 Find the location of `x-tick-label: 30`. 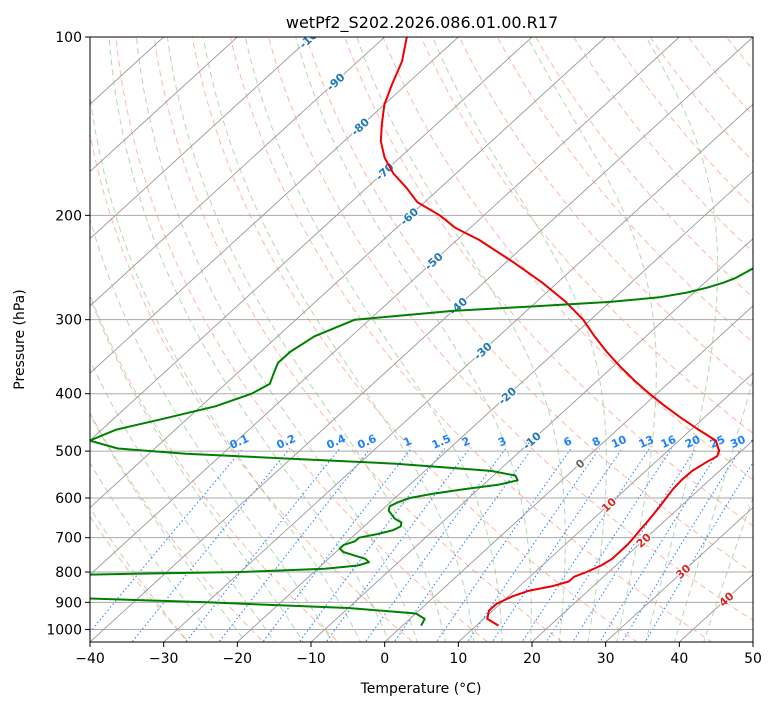

x-tick-label: 30 is located at coordinates (606, 659).